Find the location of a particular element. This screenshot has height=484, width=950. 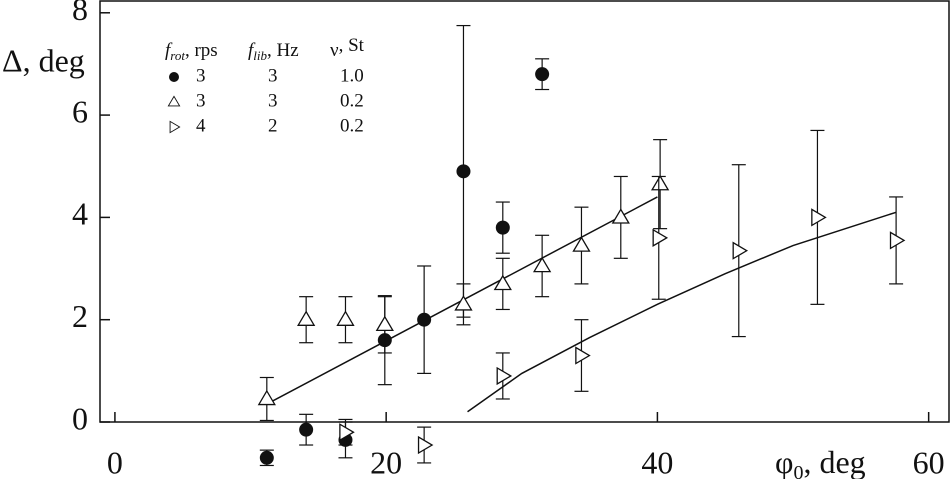

y-tick-label: 6 is located at coordinates (80, 111).